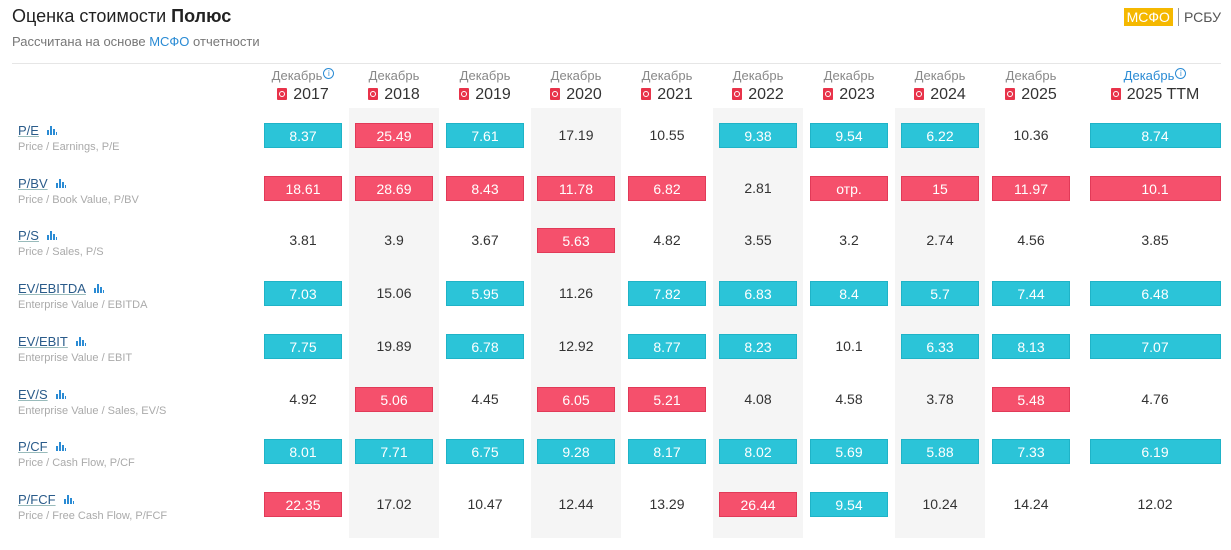 This screenshot has height=550, width=1231. Describe the element at coordinates (43, 341) in the screenshot. I see `metric-name-link: EV/EBIT` at that location.